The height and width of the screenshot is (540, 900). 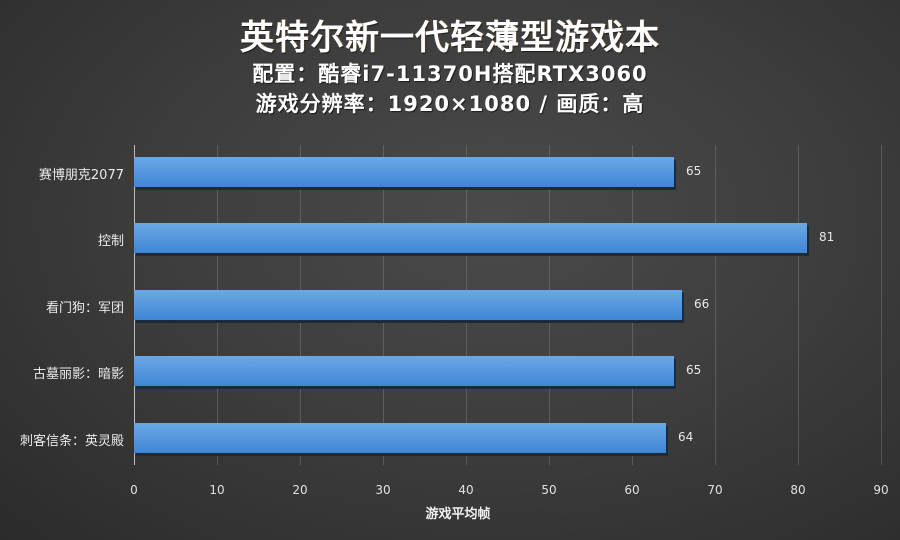 What do you see at coordinates (134, 490) in the screenshot?
I see `x-tick-label: 0` at bounding box center [134, 490].